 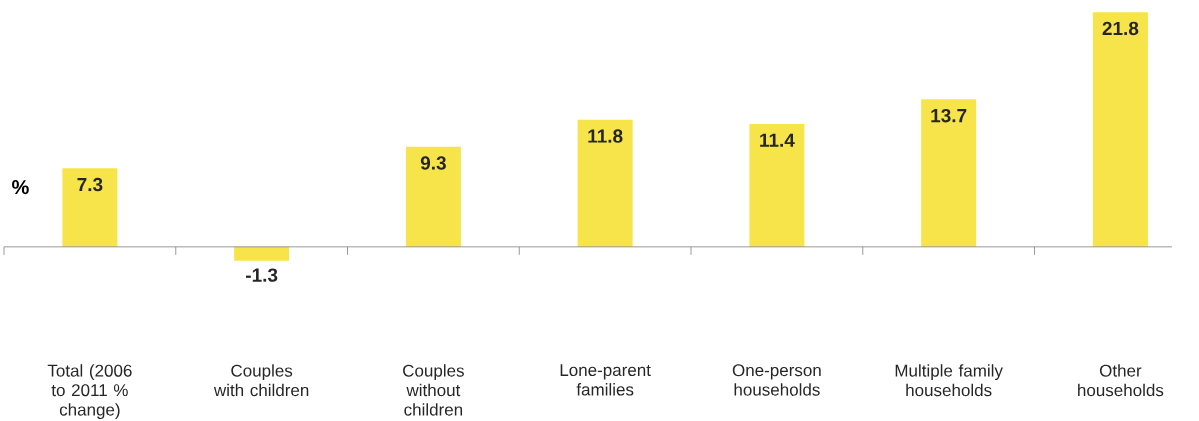 What do you see at coordinates (20, 187) in the screenshot?
I see `y-axis-title: %` at bounding box center [20, 187].